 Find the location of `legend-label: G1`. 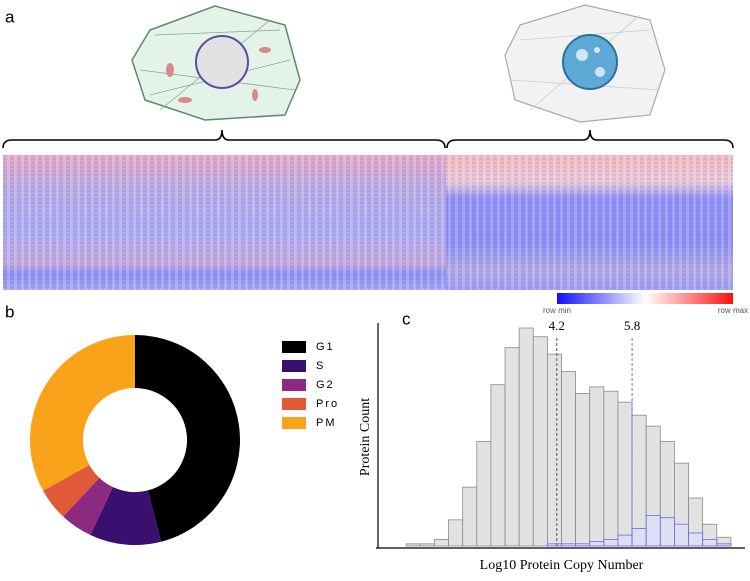

legend-label: G1 is located at coordinates (325, 347).